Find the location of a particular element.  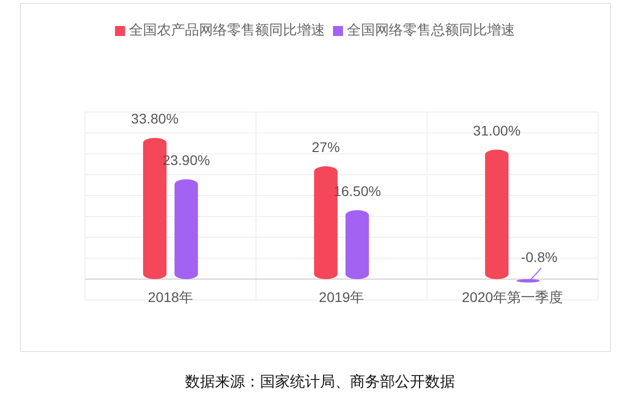

data-label: -0.8% is located at coordinates (539, 256).